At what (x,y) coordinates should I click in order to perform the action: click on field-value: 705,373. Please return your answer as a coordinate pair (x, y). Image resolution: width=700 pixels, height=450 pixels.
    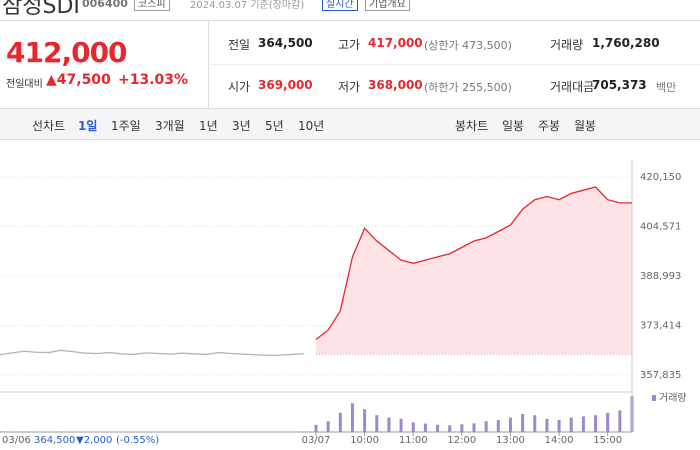
    Looking at the image, I should click on (619, 85).